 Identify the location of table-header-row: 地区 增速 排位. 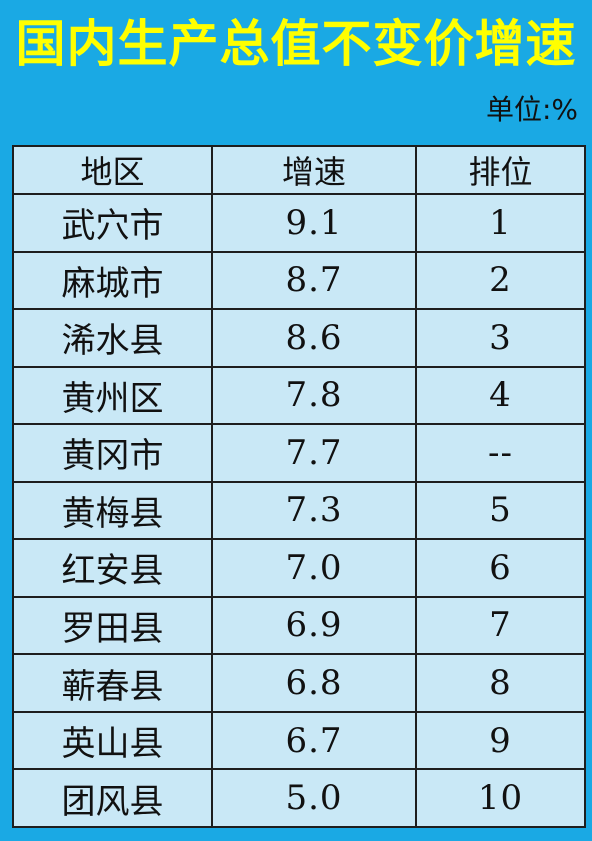
(299, 170).